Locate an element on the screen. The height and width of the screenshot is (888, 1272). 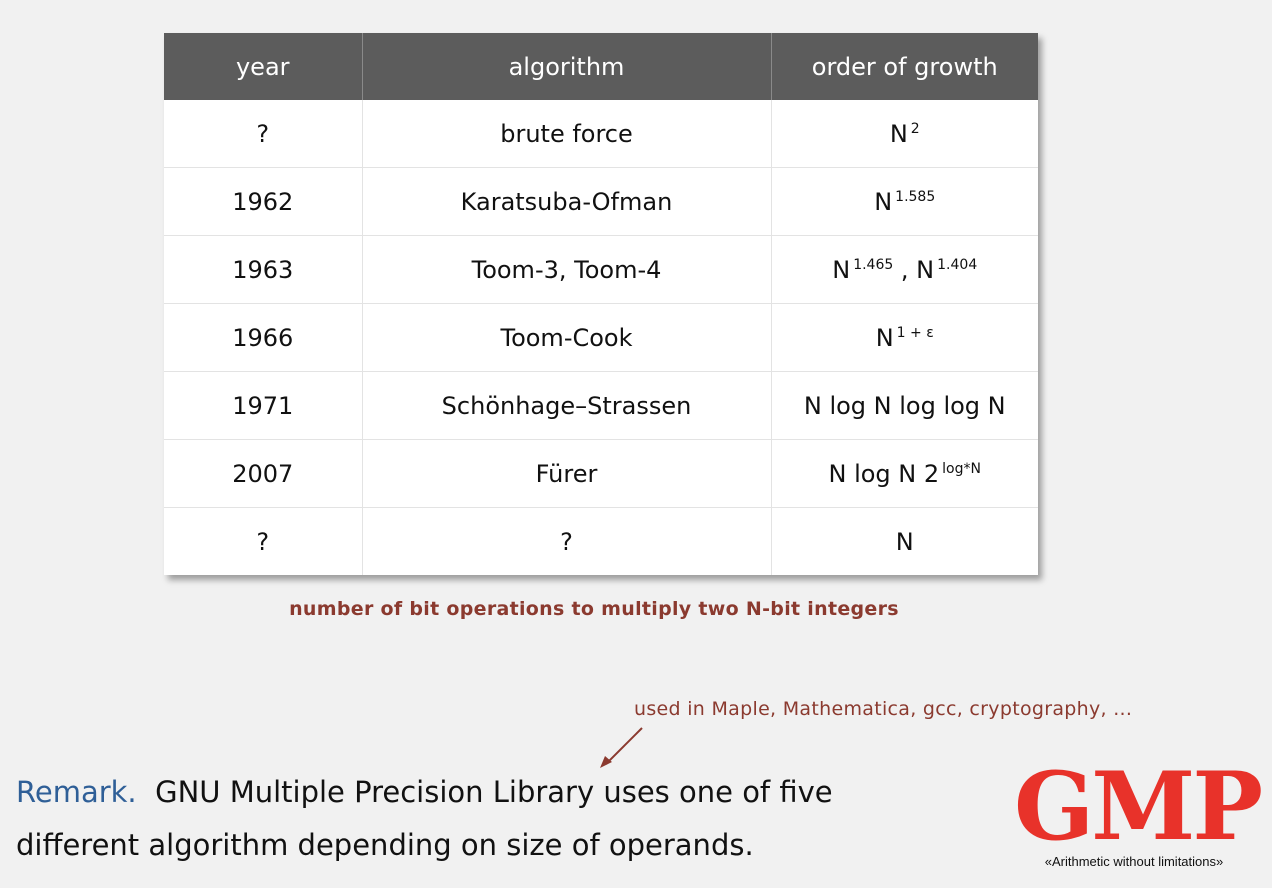
growth-base: , N is located at coordinates (914, 269).